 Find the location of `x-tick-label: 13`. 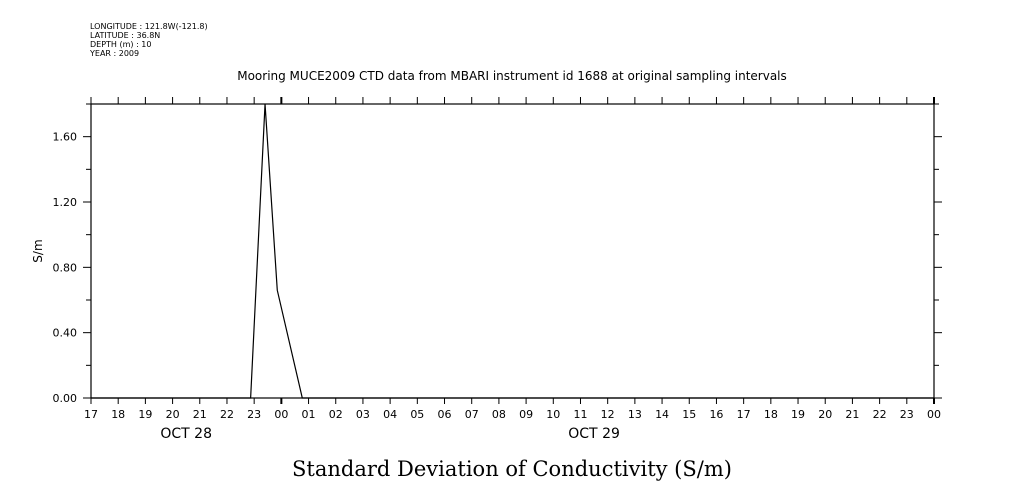

x-tick-label: 13 is located at coordinates (635, 414).